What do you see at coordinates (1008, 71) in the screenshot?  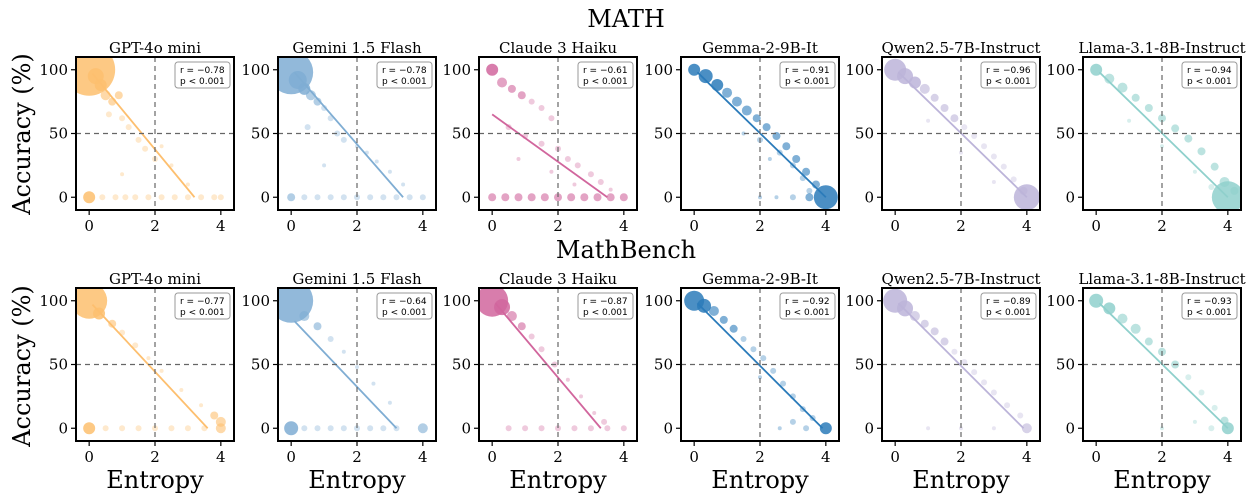 I see `stat-r-label: r = −0.96` at bounding box center [1008, 71].